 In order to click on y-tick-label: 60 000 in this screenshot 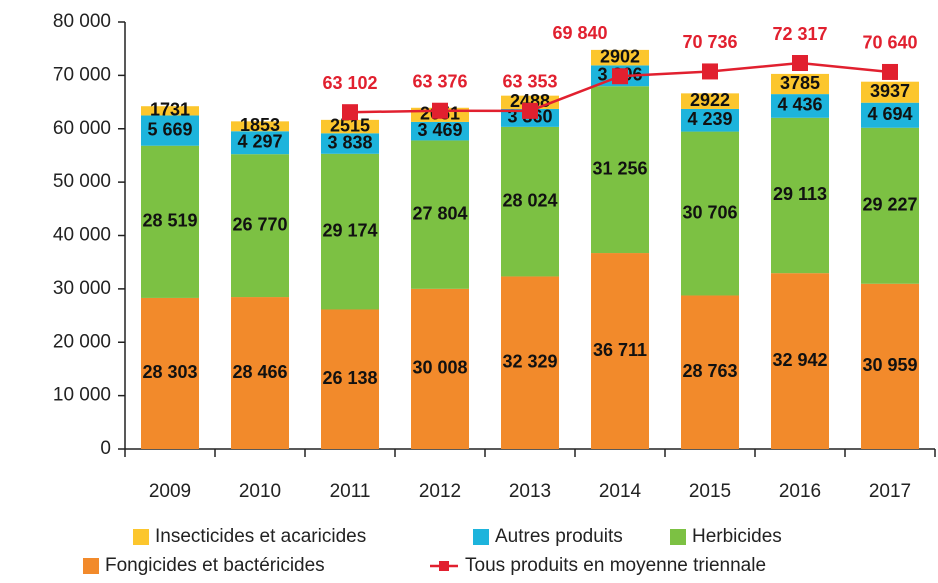, I will do `click(82, 128)`.